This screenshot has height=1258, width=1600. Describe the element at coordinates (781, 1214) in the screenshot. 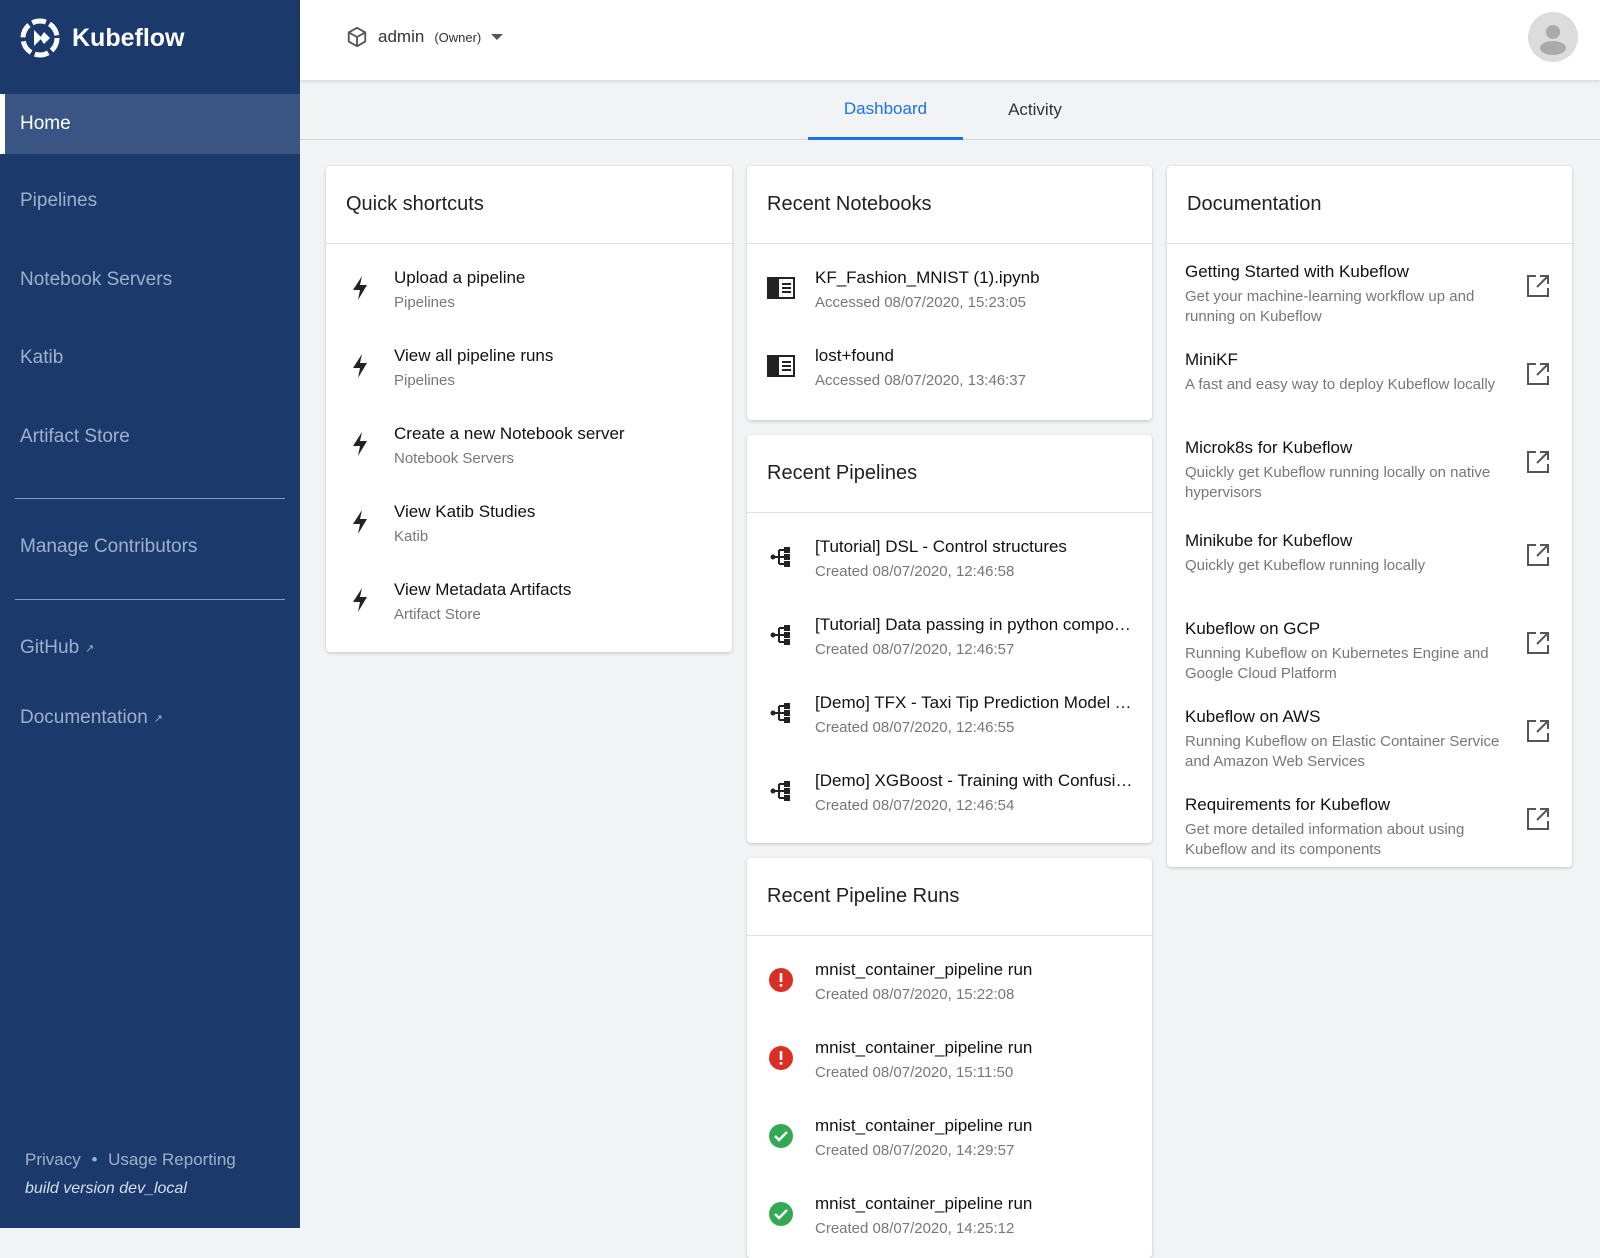

I see `success-check-icon` at that location.